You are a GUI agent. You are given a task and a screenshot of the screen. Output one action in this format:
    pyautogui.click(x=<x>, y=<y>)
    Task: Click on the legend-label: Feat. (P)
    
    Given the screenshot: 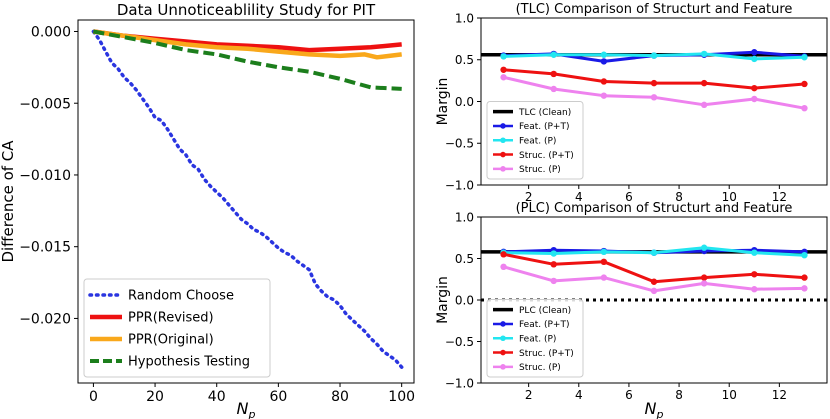 What is the action you would take?
    pyautogui.click(x=537, y=141)
    